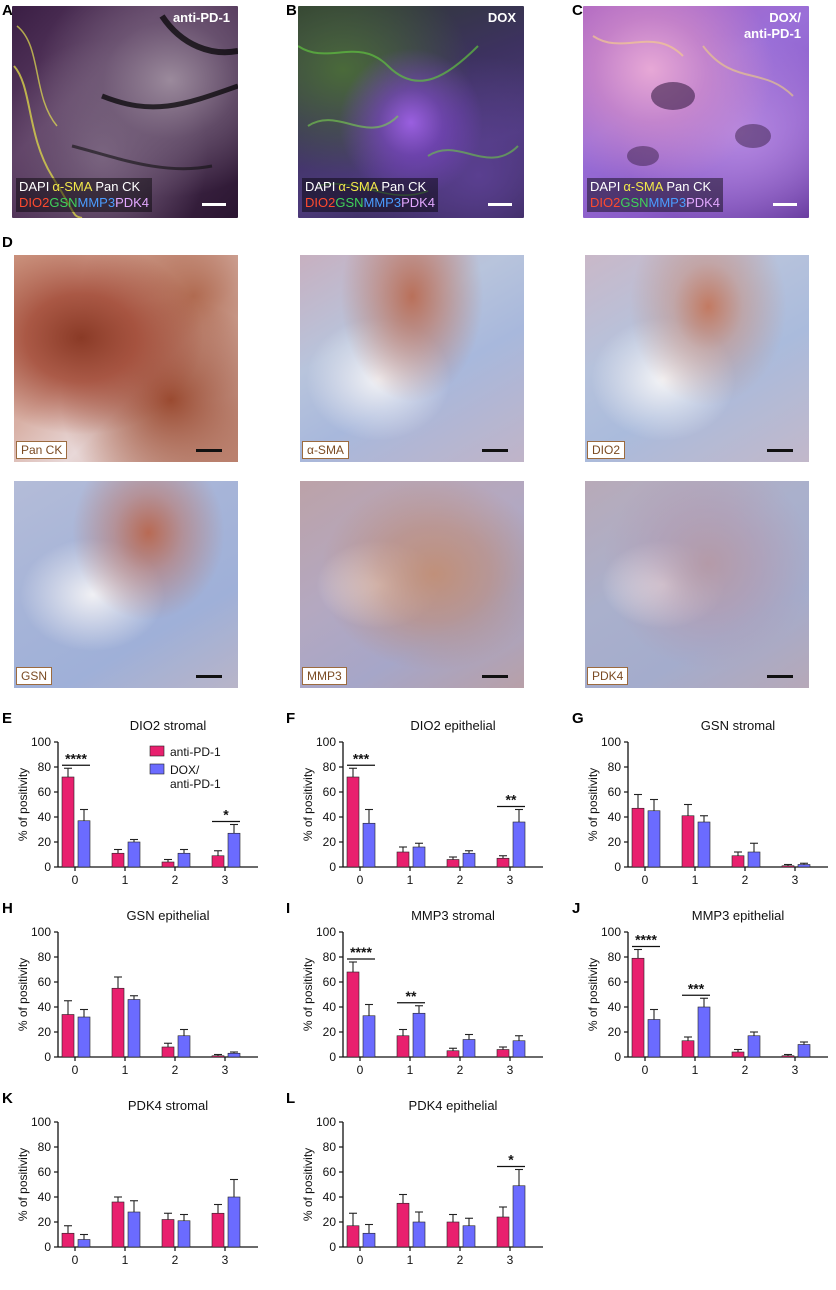 The width and height of the screenshot is (836, 1290). Describe the element at coordinates (288, 908) in the screenshot. I see `panel-letter-i: I` at that location.